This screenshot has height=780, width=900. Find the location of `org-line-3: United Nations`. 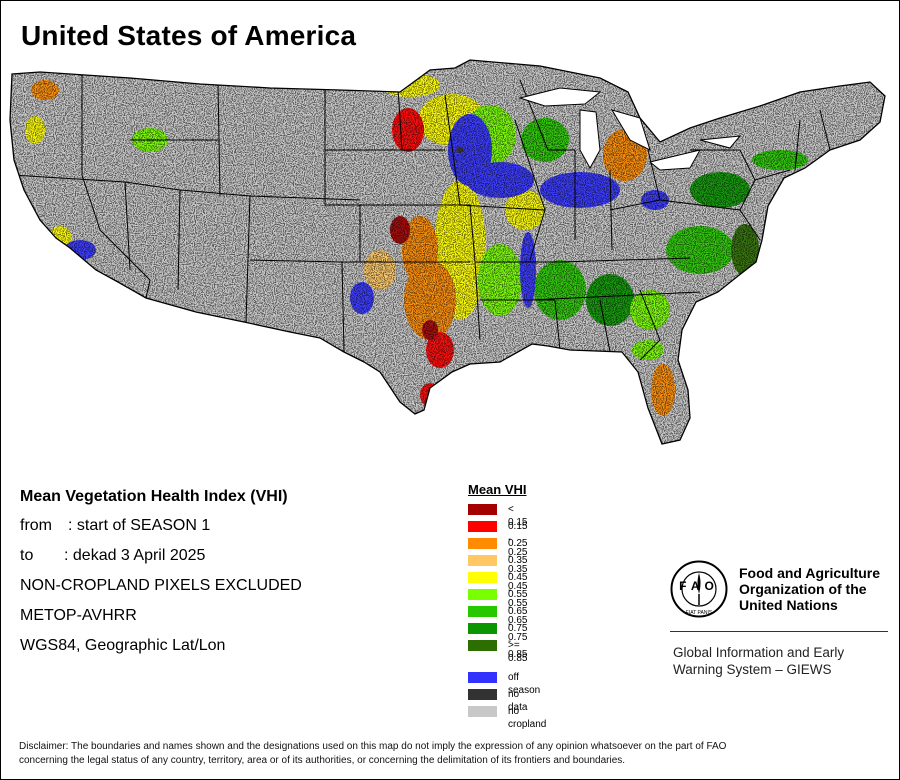

org-line-3: United Nations is located at coordinates (788, 605).